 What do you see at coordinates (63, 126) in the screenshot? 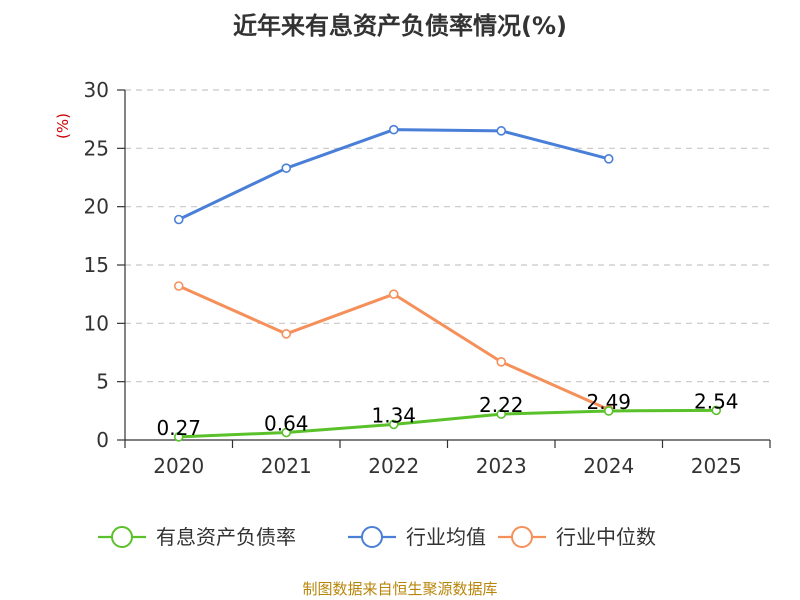
I see `y-axis-unit-label: (%)` at bounding box center [63, 126].